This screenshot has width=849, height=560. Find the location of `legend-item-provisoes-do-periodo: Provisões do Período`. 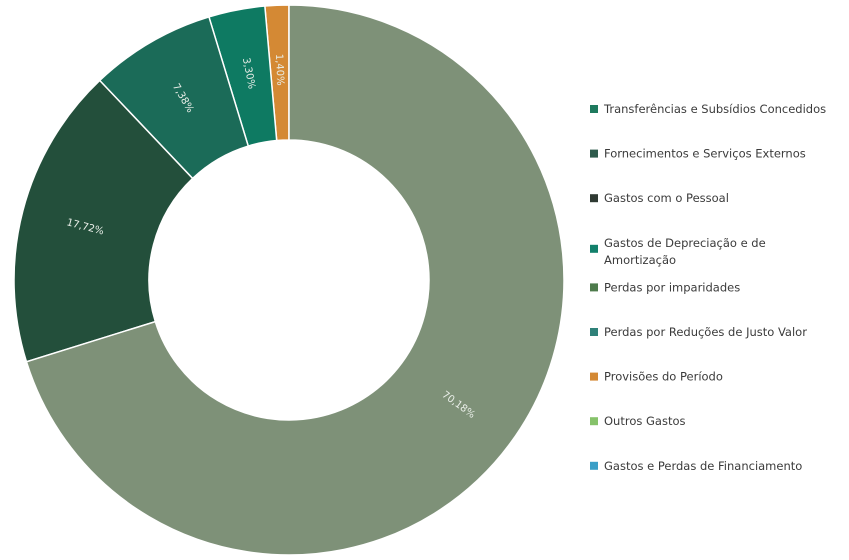

legend-item-provisoes-do-periodo: Provisões do Período is located at coordinates (656, 377).